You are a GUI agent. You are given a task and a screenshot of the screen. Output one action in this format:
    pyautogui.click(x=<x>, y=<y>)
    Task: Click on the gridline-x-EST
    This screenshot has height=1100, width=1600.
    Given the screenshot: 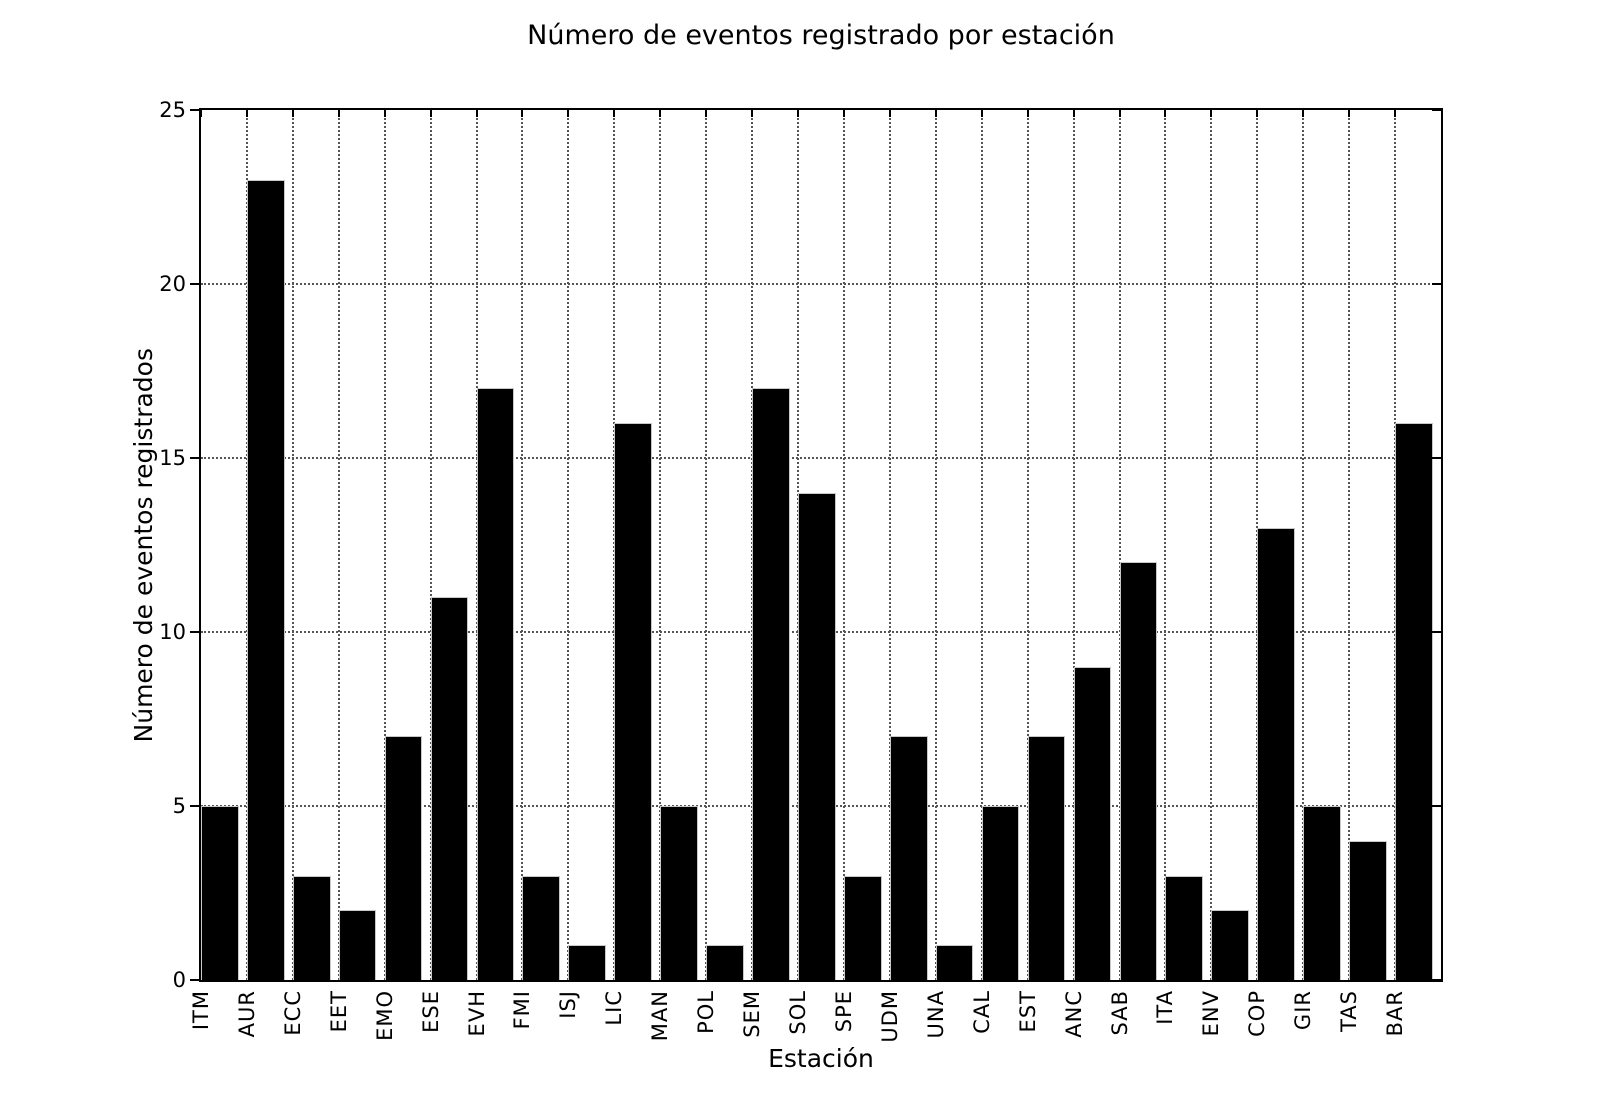 What is the action you would take?
    pyautogui.click(x=1027, y=545)
    